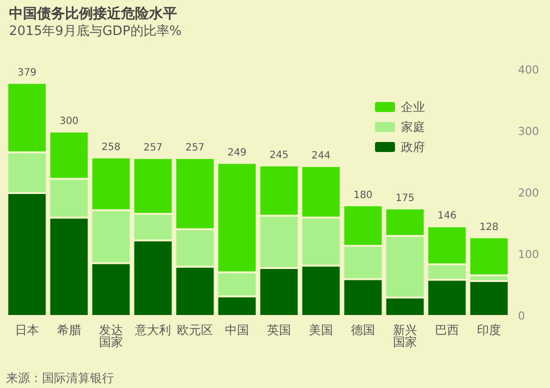 This screenshot has height=388, width=550. What do you see at coordinates (521, 316) in the screenshot?
I see `y-tick-label: 0` at bounding box center [521, 316].